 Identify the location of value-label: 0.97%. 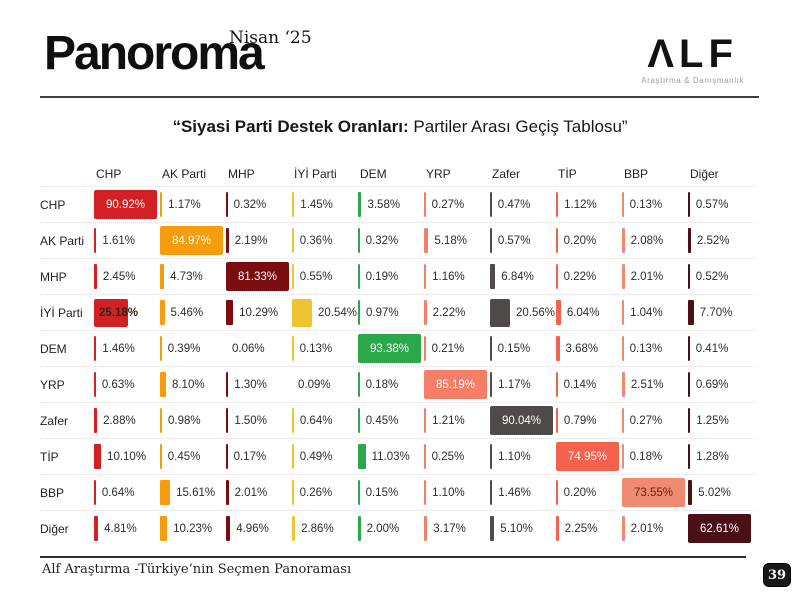
(382, 312).